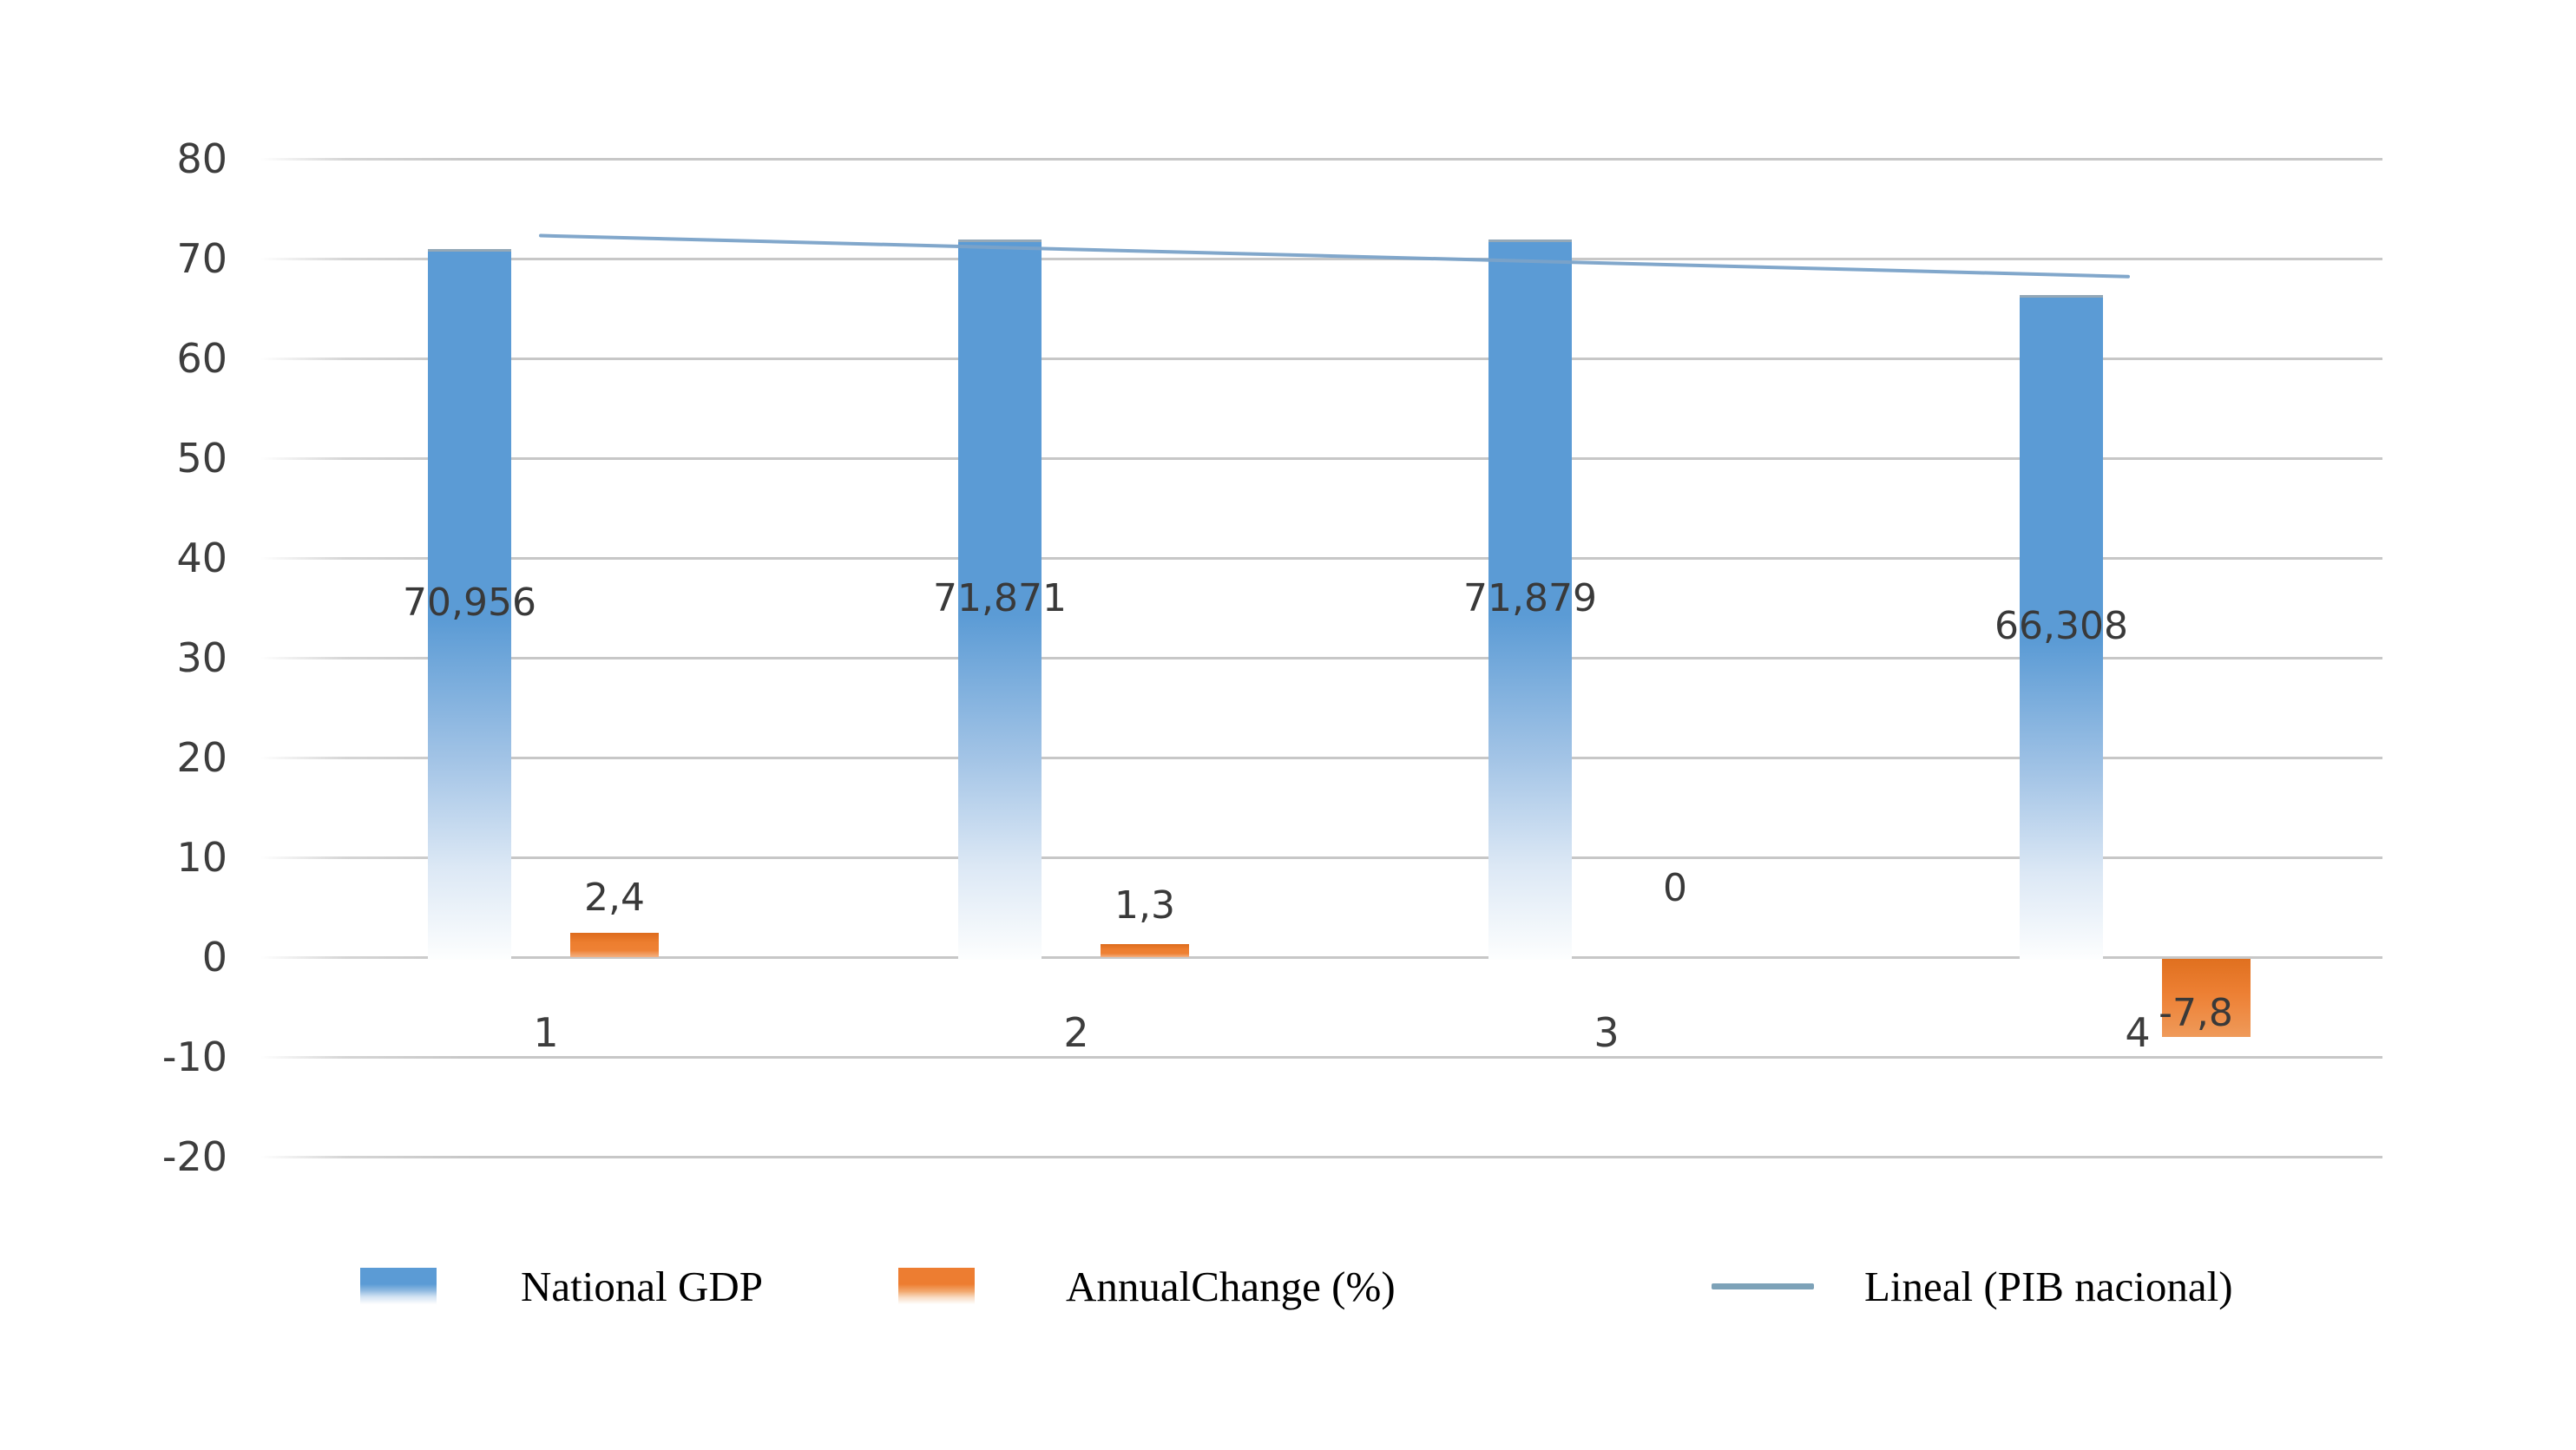 The height and width of the screenshot is (1450, 2576). I want to click on y-tick-label-20: 20, so click(201, 757).